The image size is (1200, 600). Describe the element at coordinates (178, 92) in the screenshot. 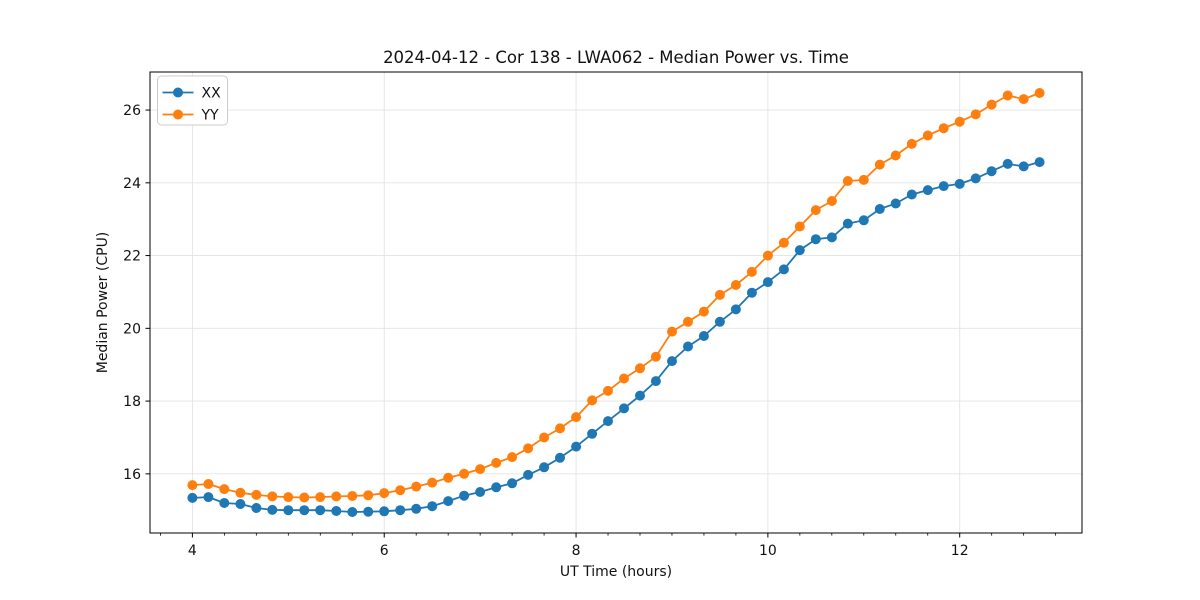

I see `legend-marker` at that location.